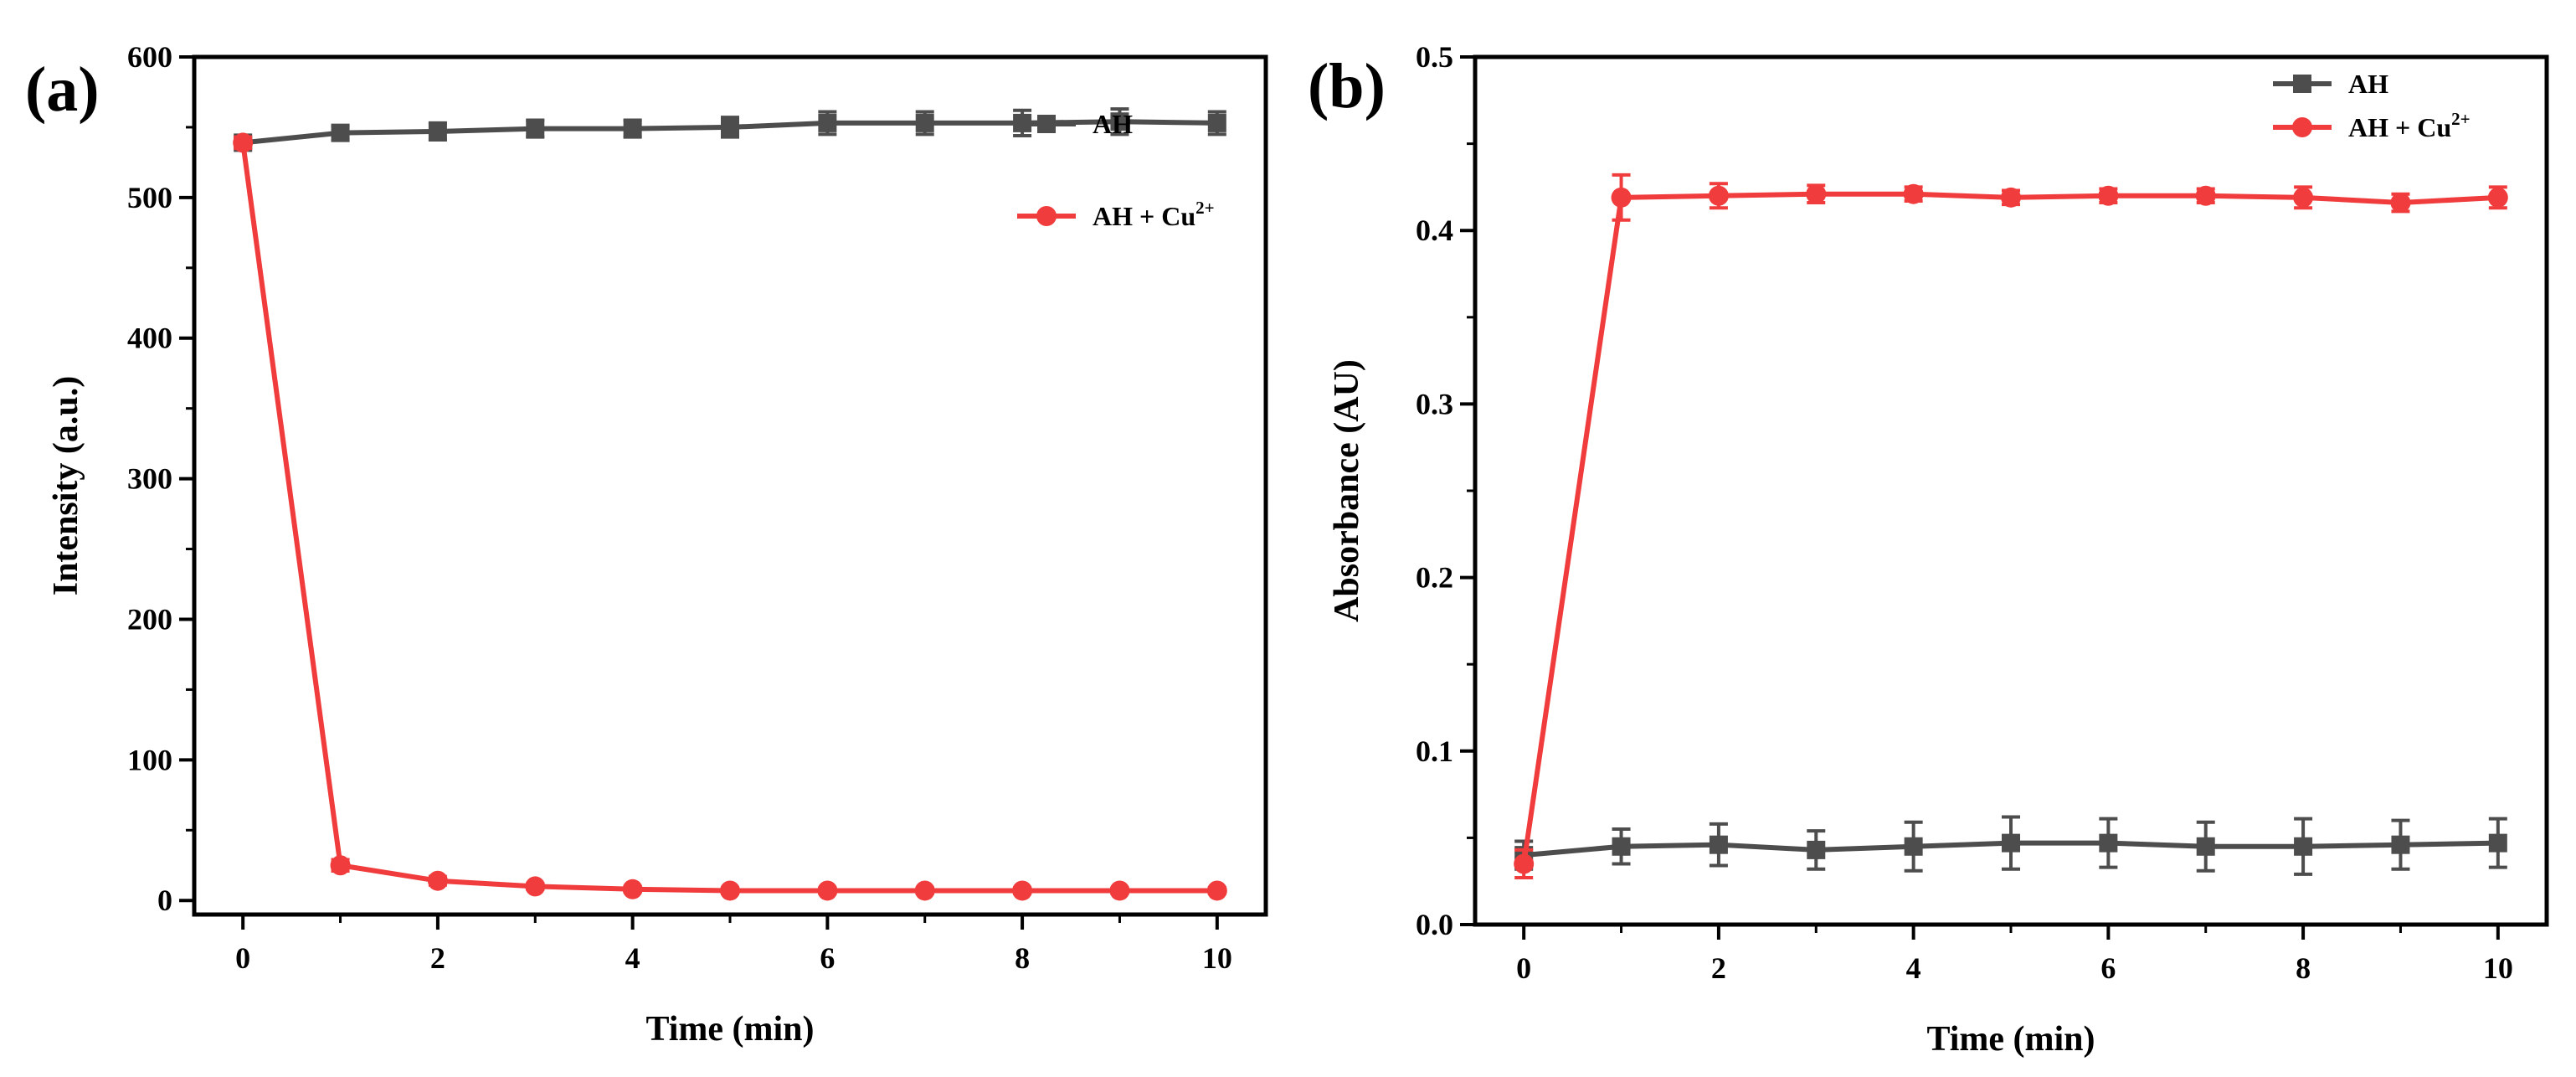 This screenshot has width=2576, height=1077. I want to click on y-axis-title: Absorbance (AU), so click(1347, 491).